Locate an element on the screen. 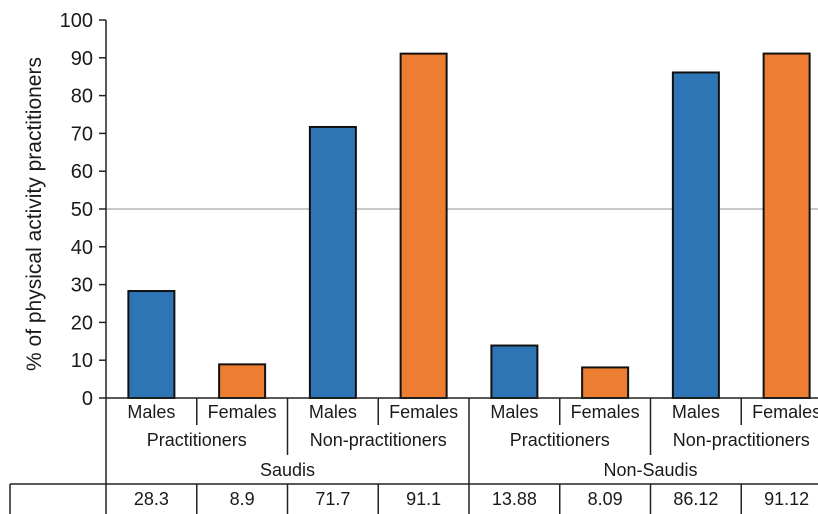 The width and height of the screenshot is (818, 514). y-tick-label: 10 is located at coordinates (82, 361).